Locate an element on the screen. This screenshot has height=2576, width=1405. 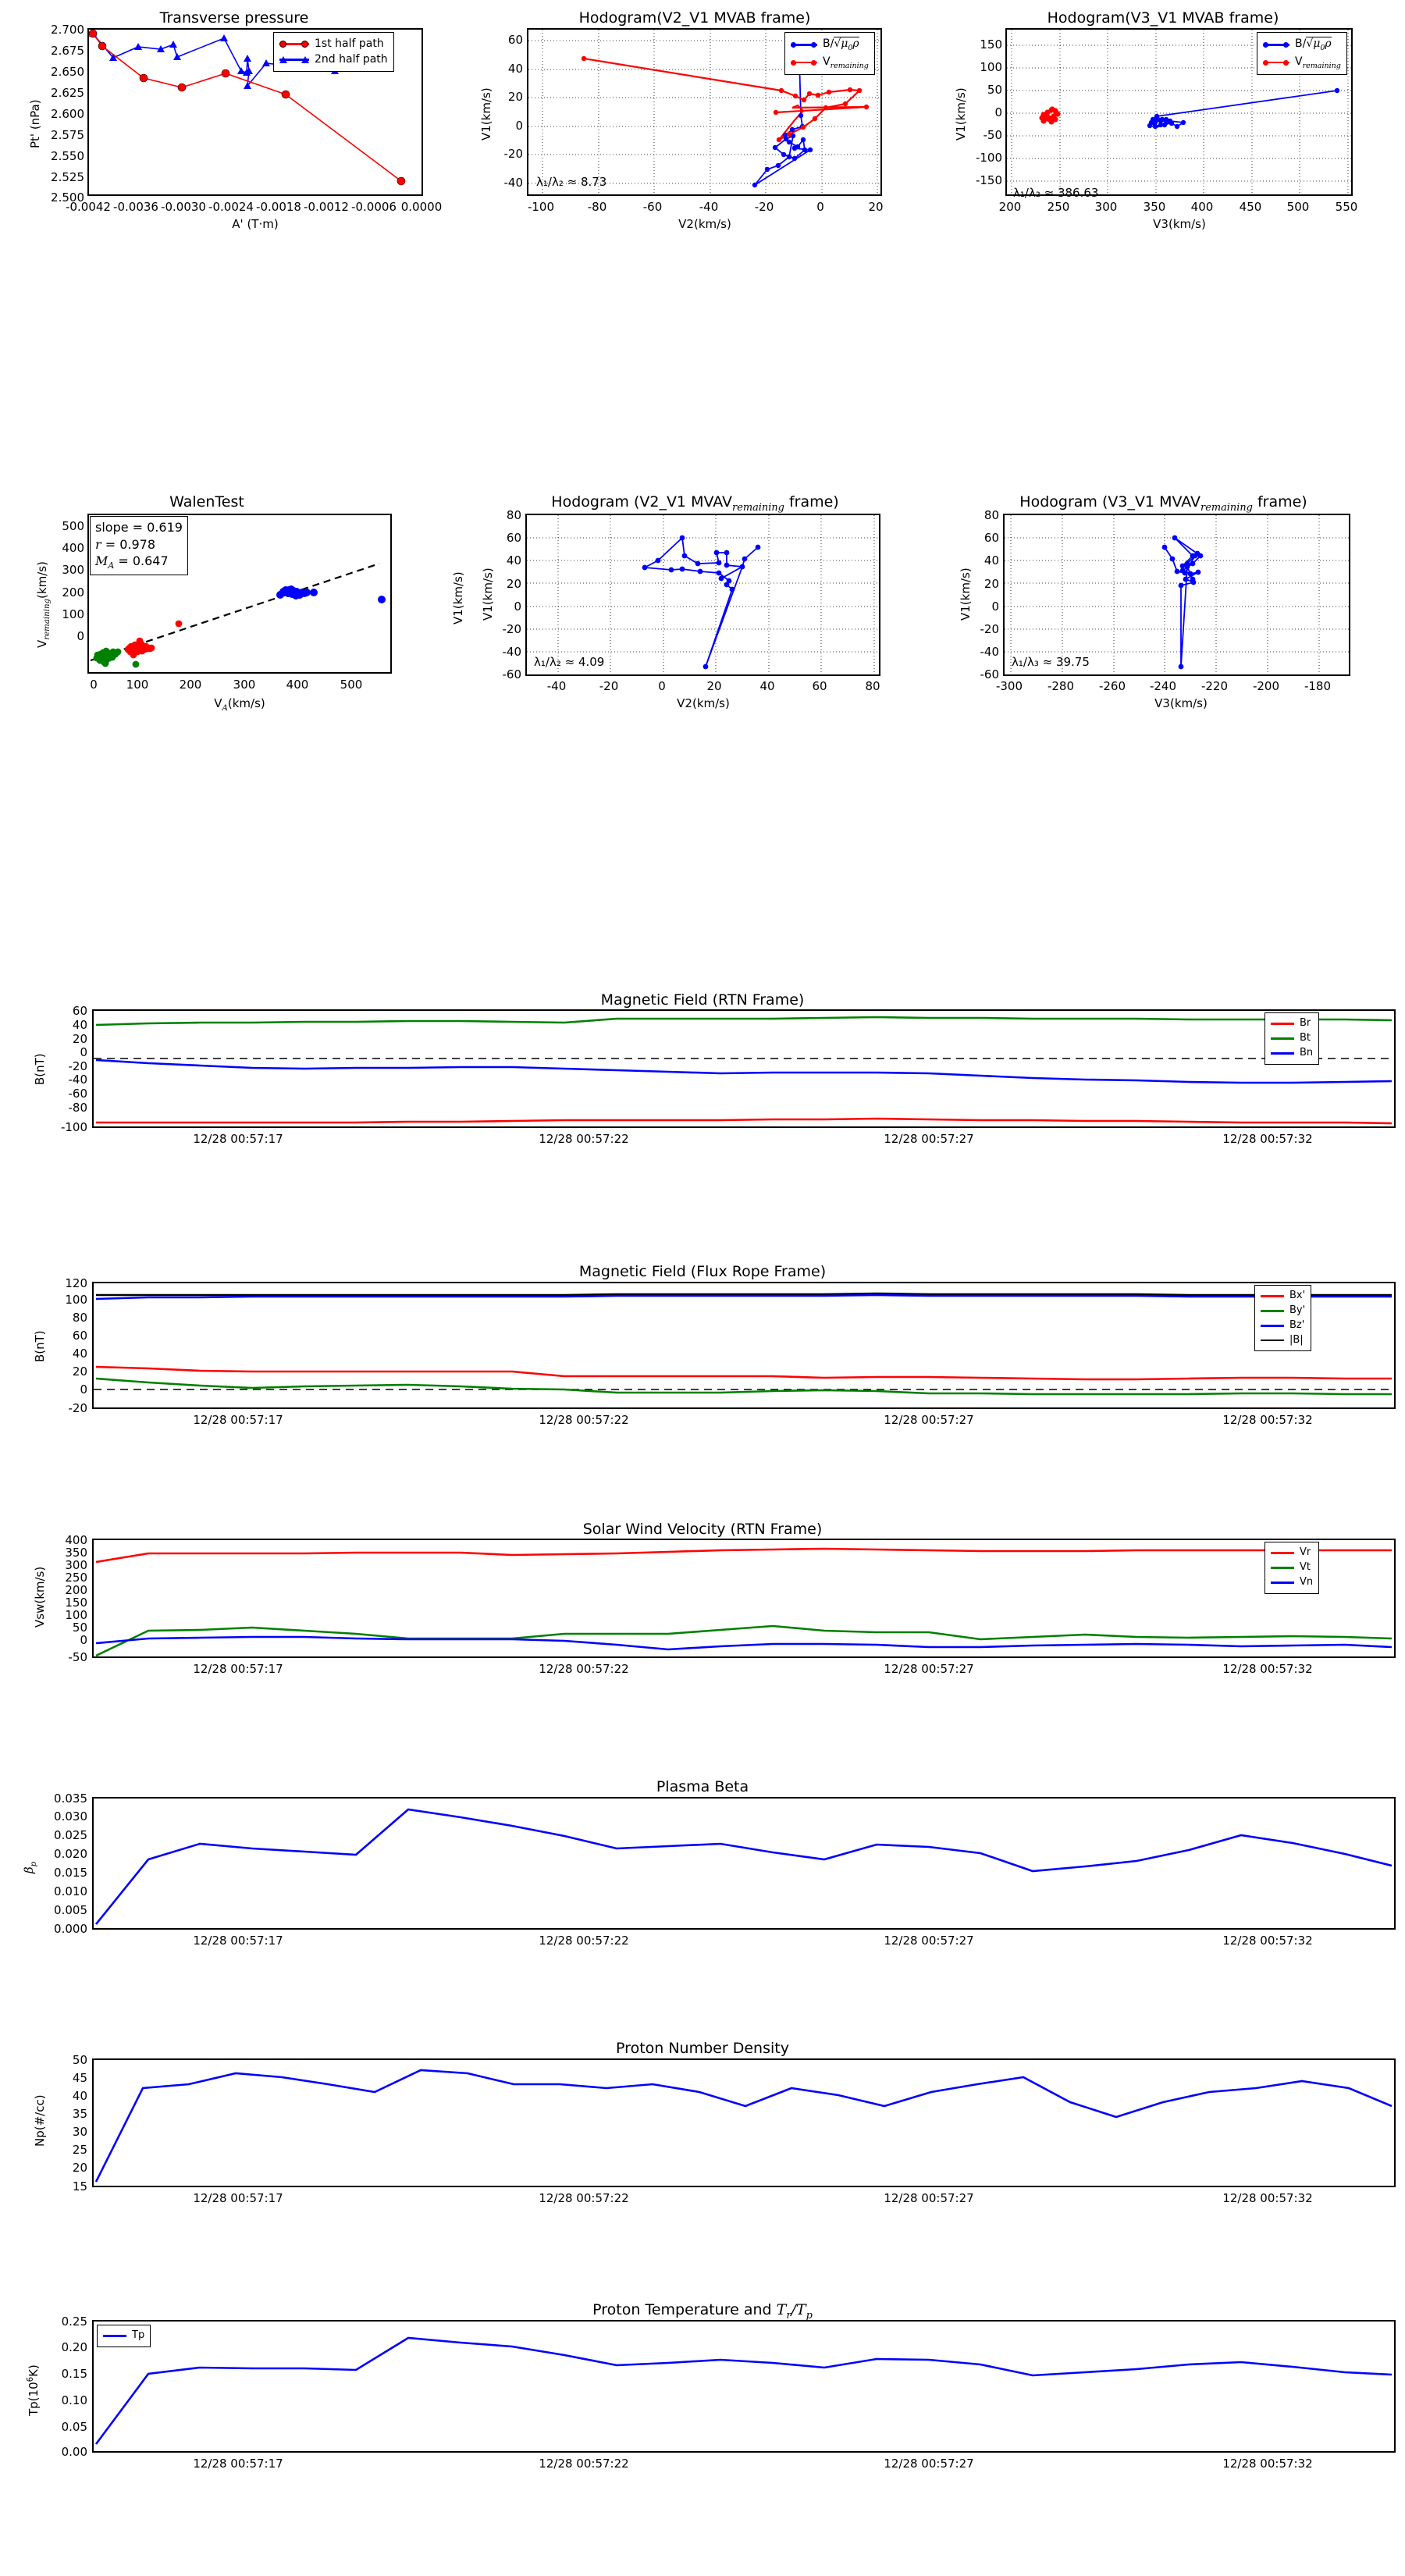
x-axis-label: A' (T·m) is located at coordinates (256, 224).